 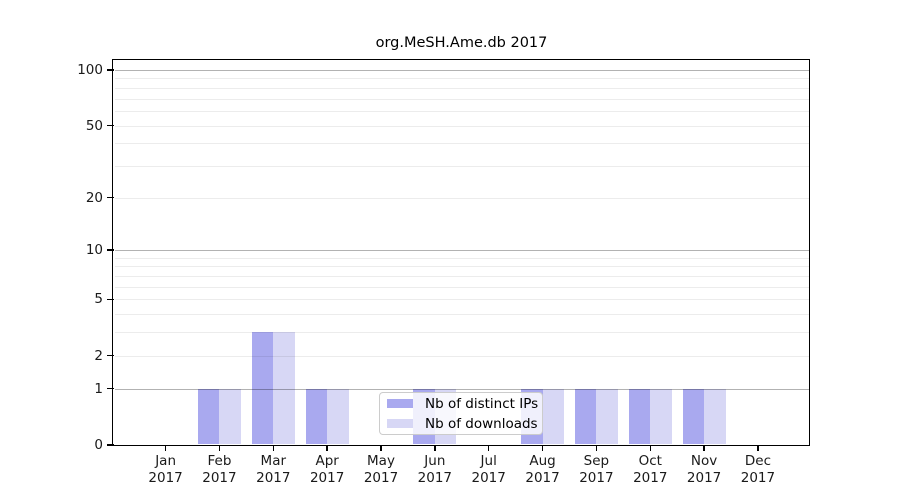 I want to click on legend-item-downloads: Nb of downloads, so click(x=464, y=424).